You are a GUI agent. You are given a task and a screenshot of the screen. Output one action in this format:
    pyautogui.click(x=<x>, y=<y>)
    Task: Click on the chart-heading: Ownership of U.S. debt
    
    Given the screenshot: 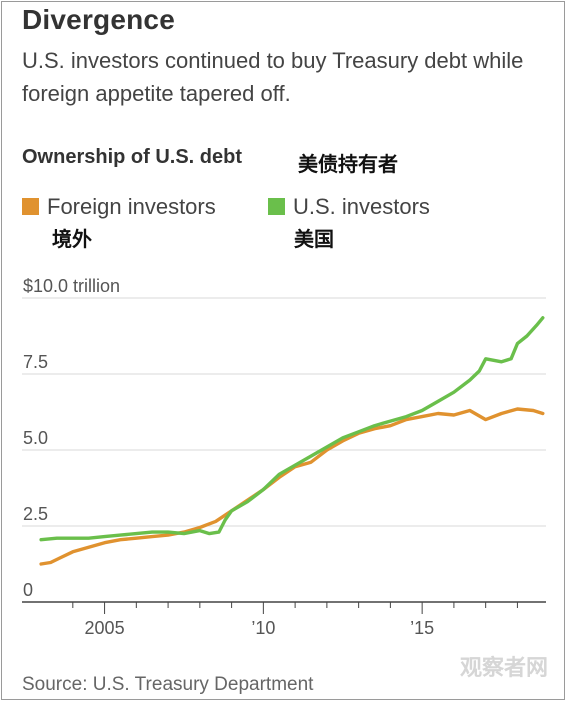 What is the action you would take?
    pyautogui.click(x=132, y=157)
    